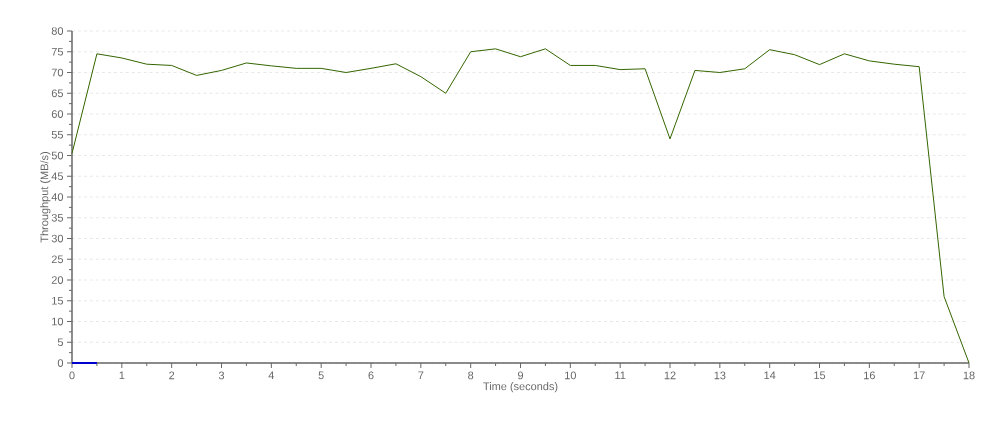 The width and height of the screenshot is (1005, 426). I want to click on y-axis-title: Throughput (MB/s), so click(45, 197).